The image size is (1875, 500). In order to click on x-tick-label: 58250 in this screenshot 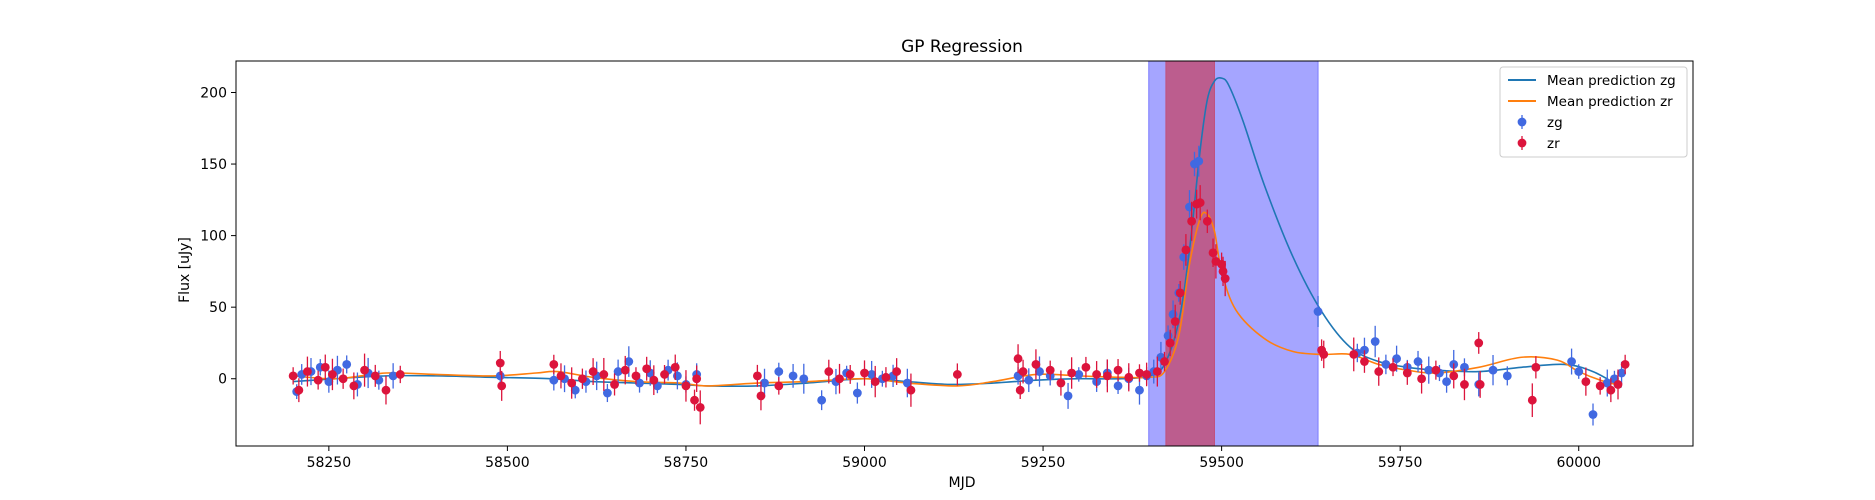, I will do `click(329, 463)`.